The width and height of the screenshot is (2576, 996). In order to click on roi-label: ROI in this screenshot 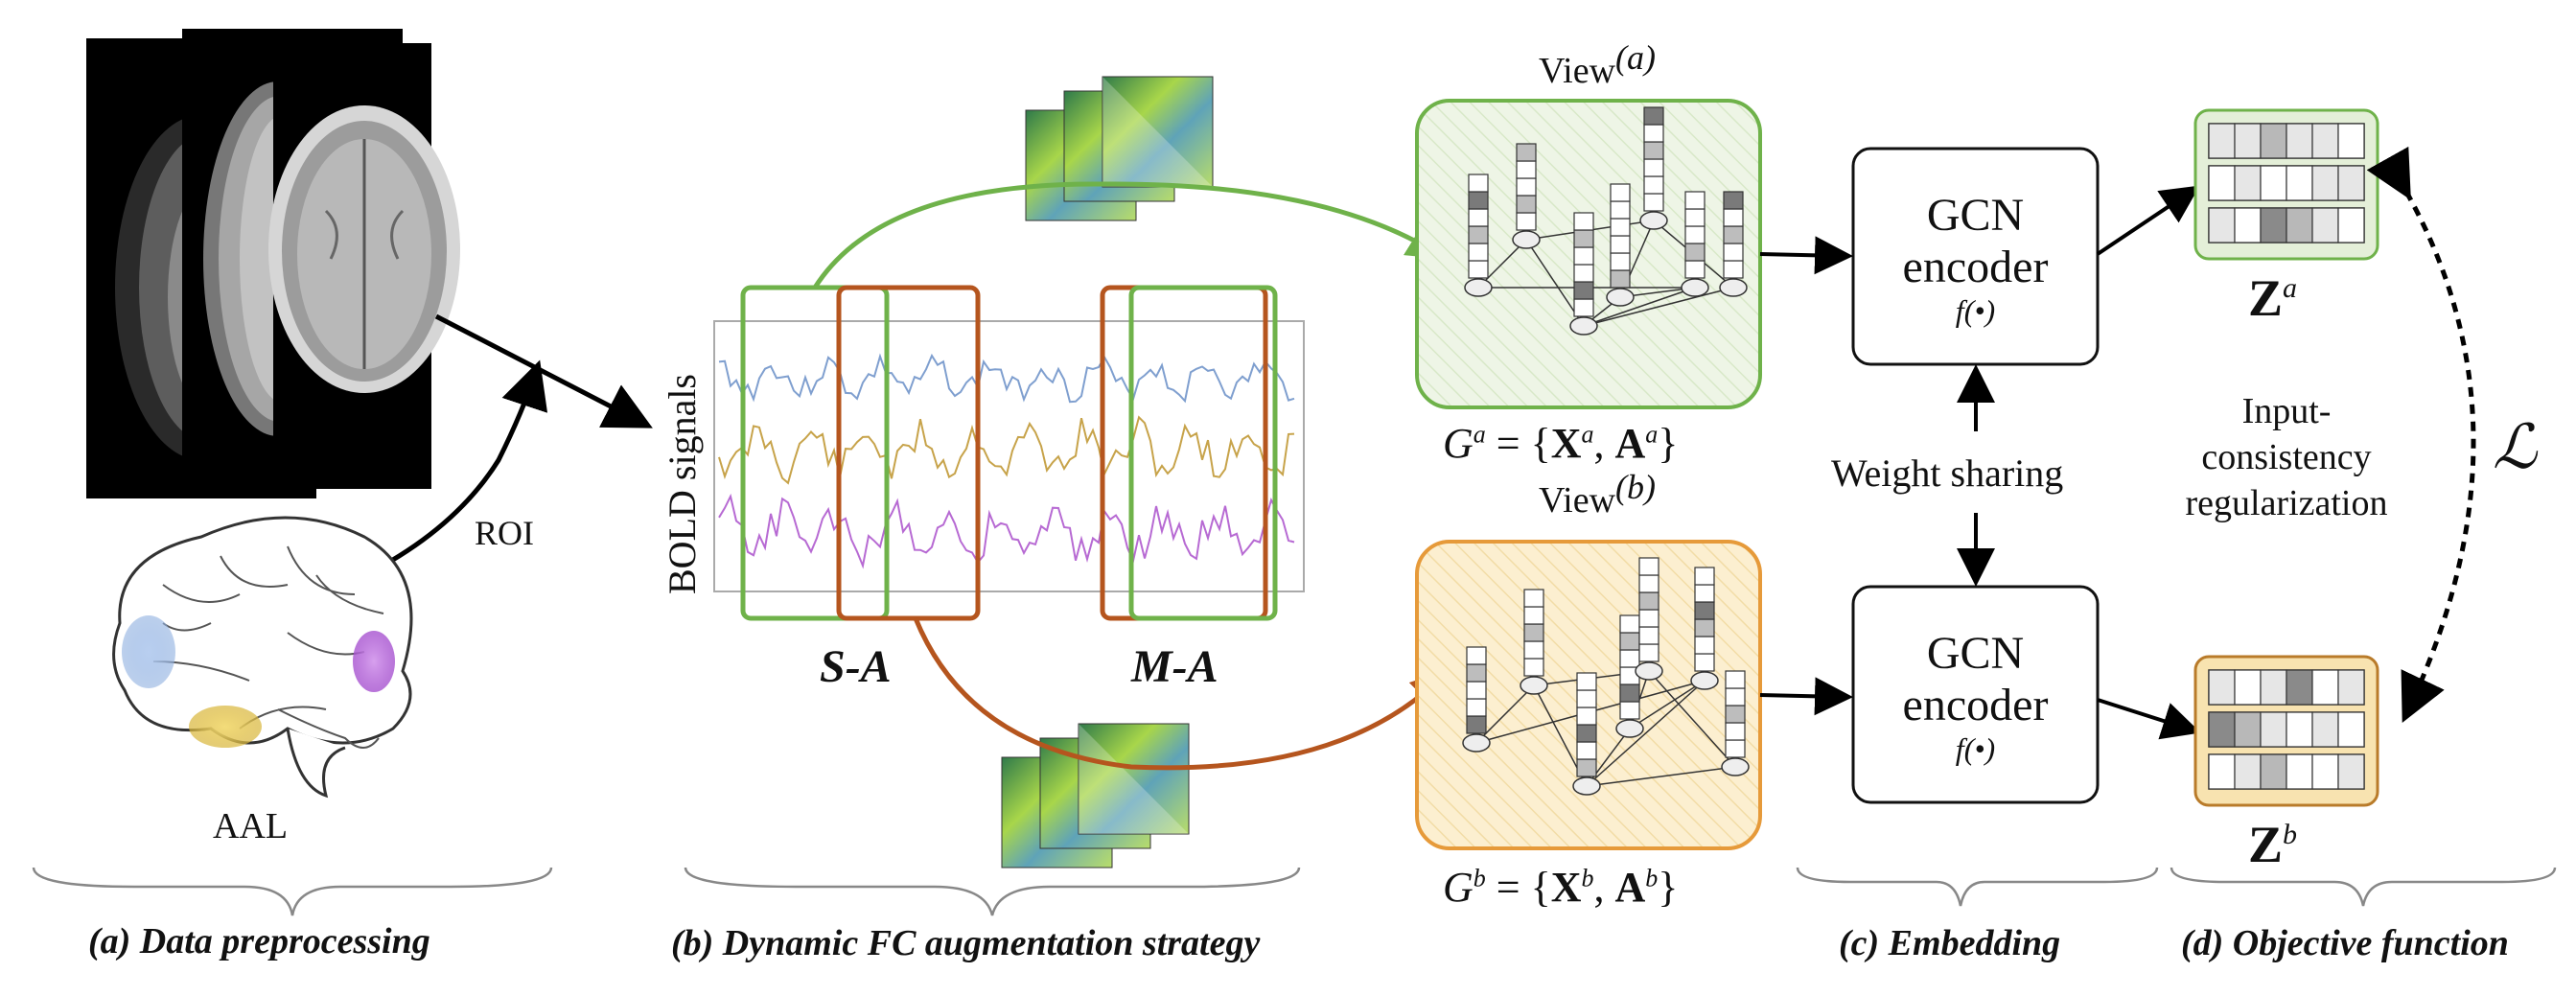, I will do `click(505, 533)`.